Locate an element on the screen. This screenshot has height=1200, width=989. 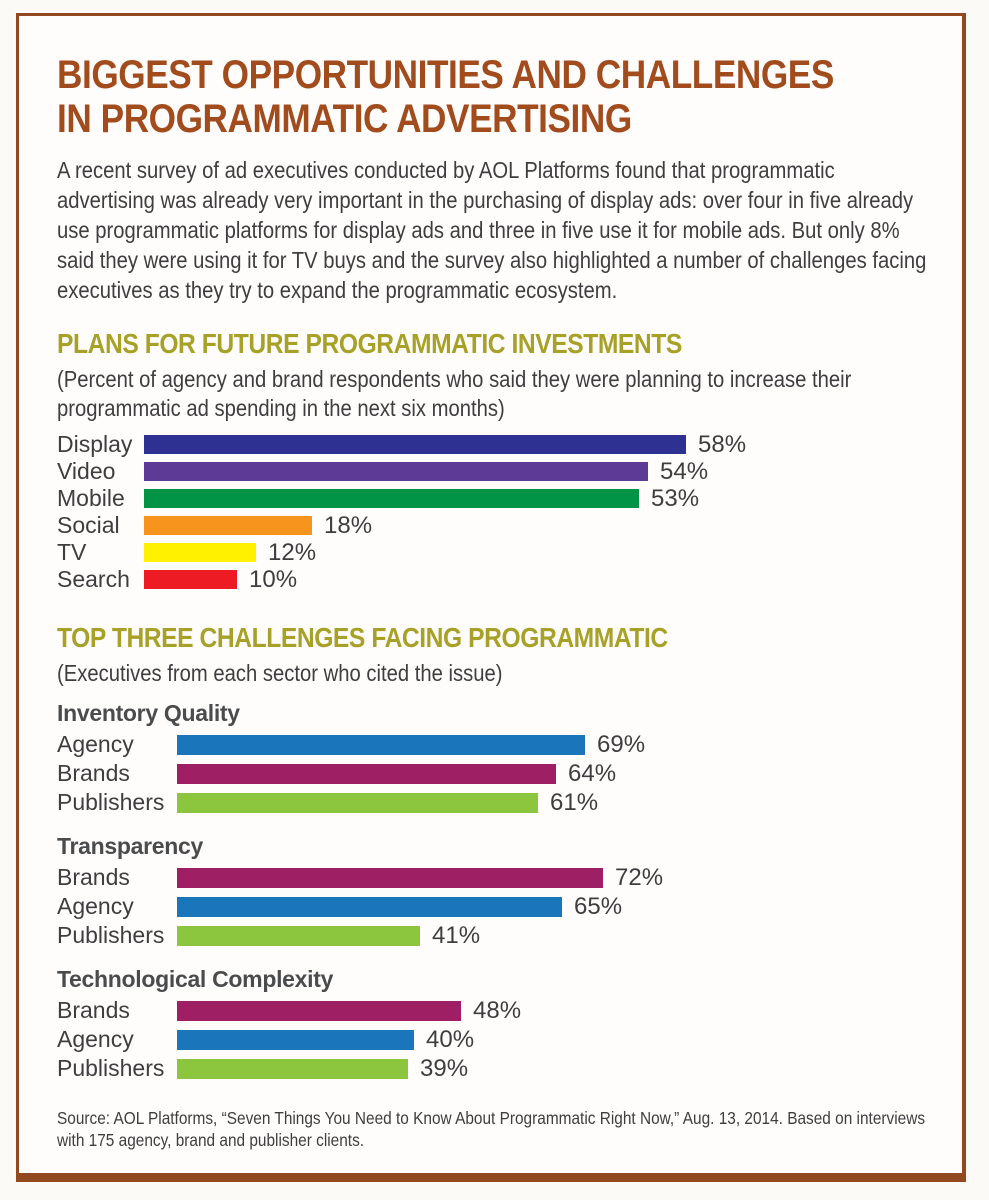
bar-row: Social 18% is located at coordinates (494, 525).